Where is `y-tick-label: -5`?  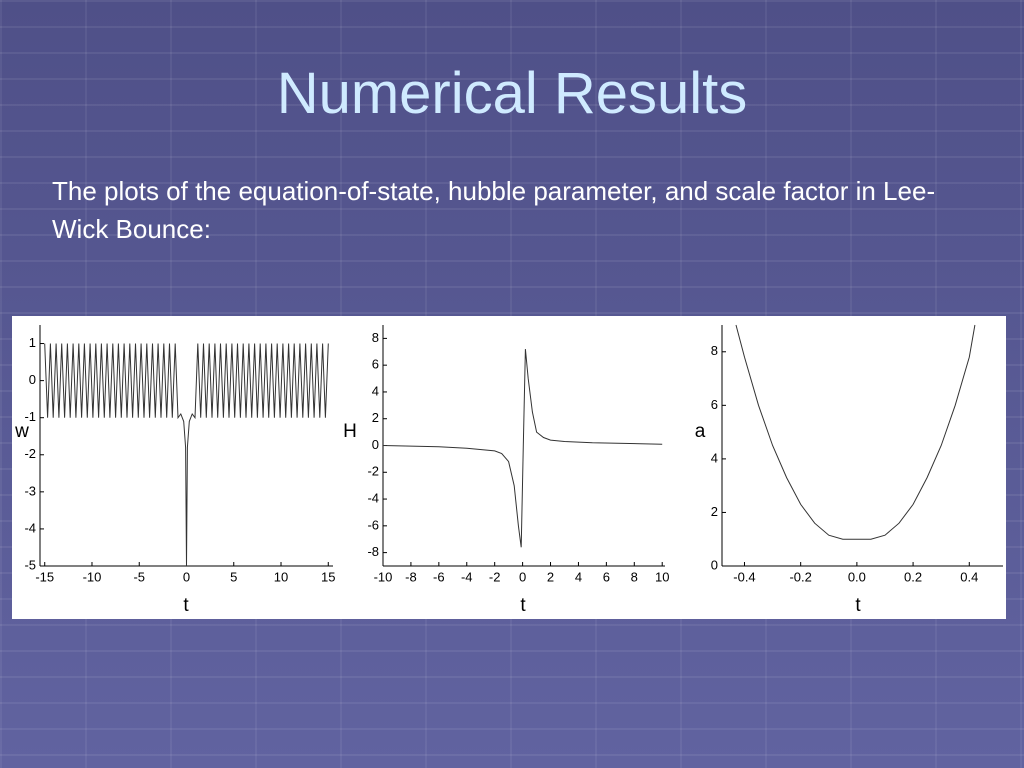 y-tick-label: -5 is located at coordinates (30, 564).